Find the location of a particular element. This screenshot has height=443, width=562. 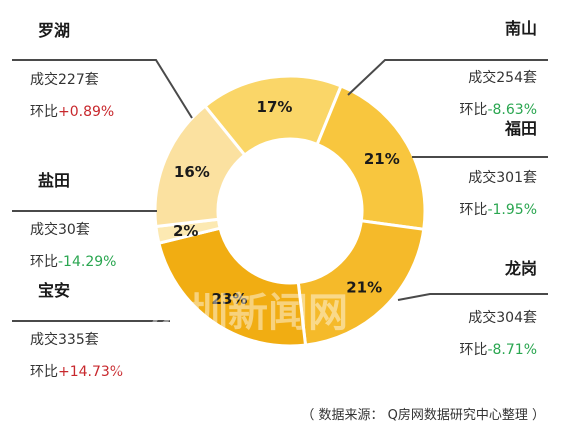

district-name: 龙岗 is located at coordinates (520, 268).